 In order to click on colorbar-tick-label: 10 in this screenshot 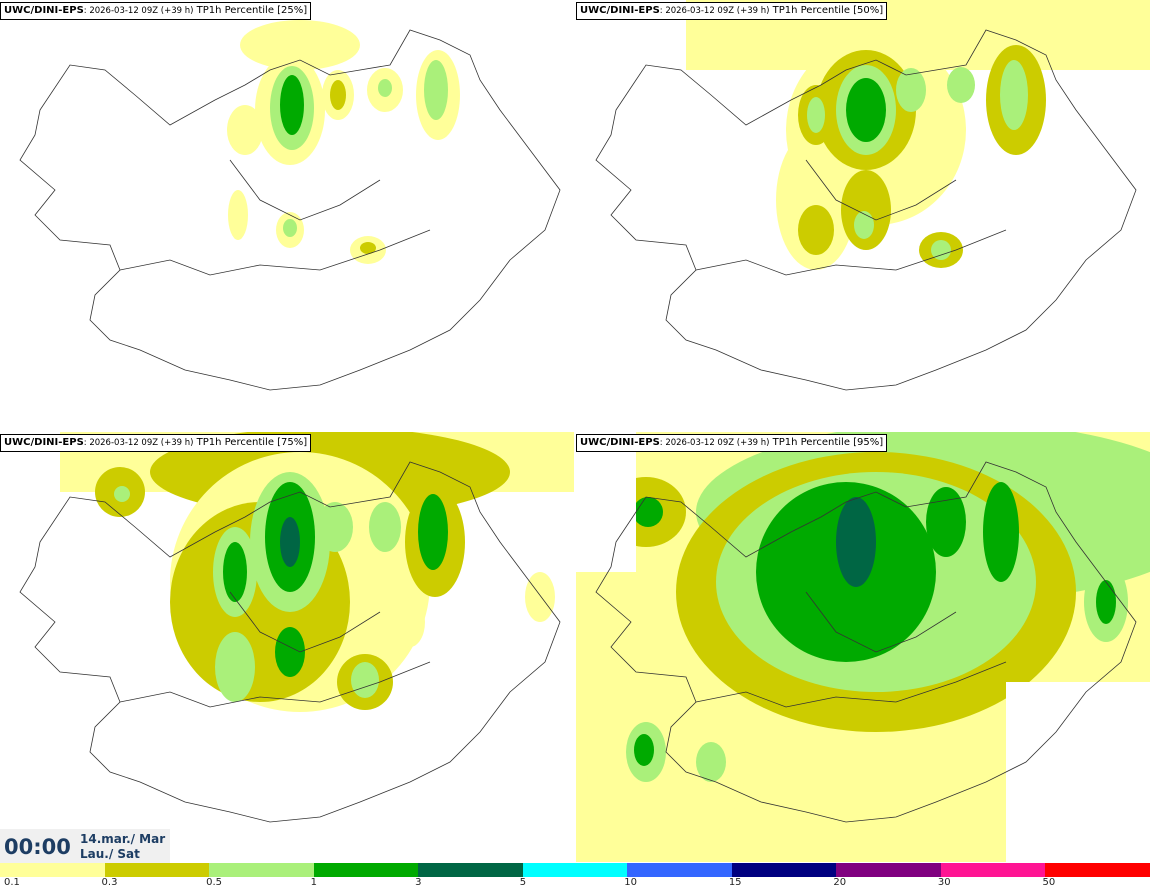, I will do `click(630, 882)`.